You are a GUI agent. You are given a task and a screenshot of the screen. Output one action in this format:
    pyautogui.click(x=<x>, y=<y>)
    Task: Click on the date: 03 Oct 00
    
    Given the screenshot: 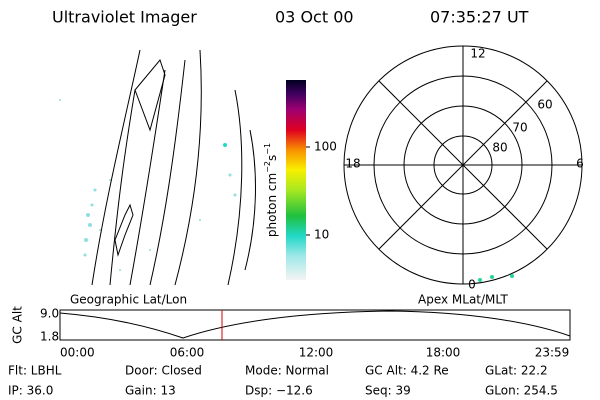 What is the action you would take?
    pyautogui.click(x=314, y=17)
    